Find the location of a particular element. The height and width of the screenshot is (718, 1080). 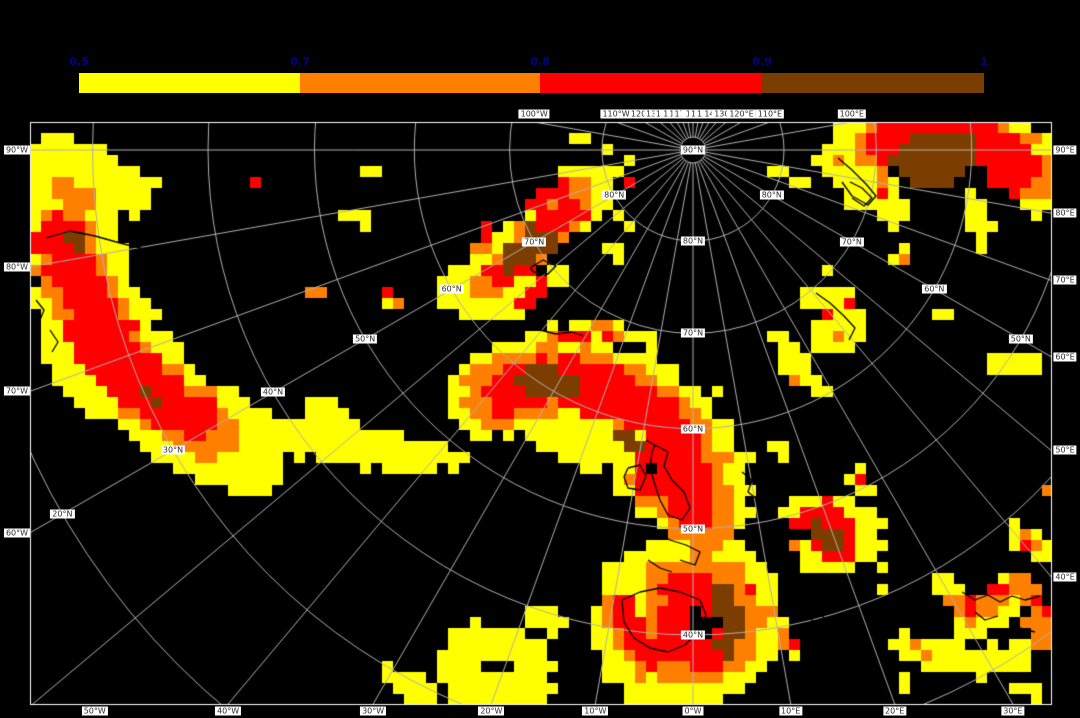

colorbar-tick-4: 0.9 is located at coordinates (762, 61).